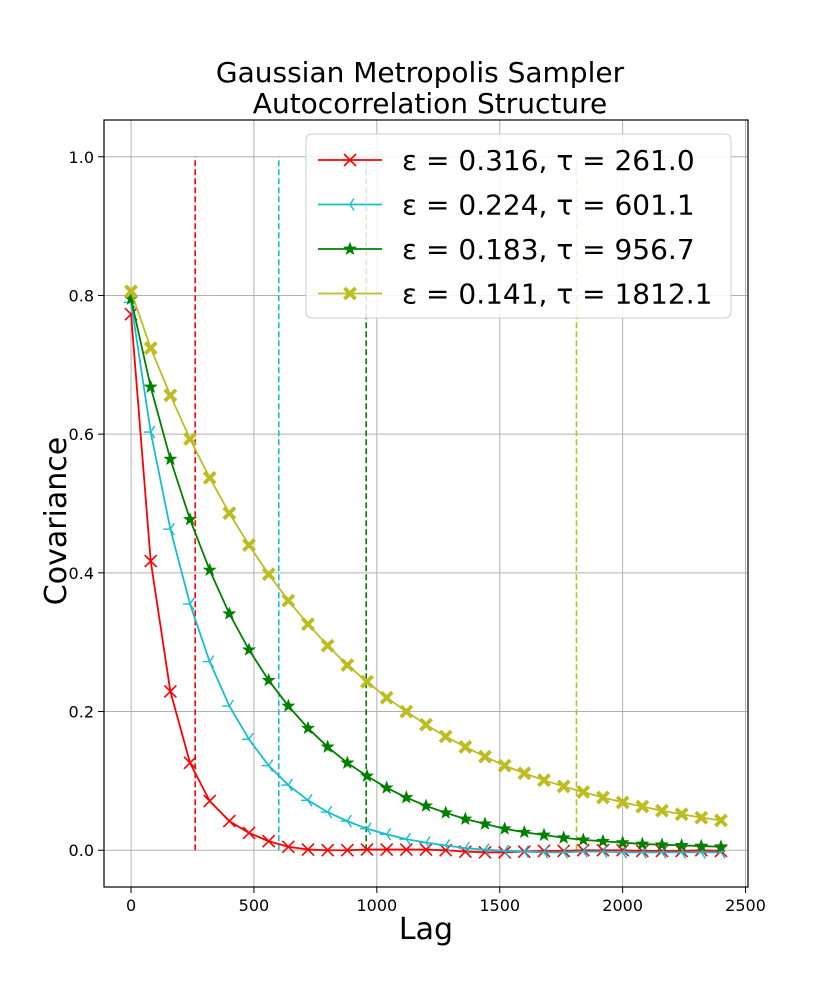  Describe the element at coordinates (376, 905) in the screenshot. I see `x-tick-label: 1000` at that location.